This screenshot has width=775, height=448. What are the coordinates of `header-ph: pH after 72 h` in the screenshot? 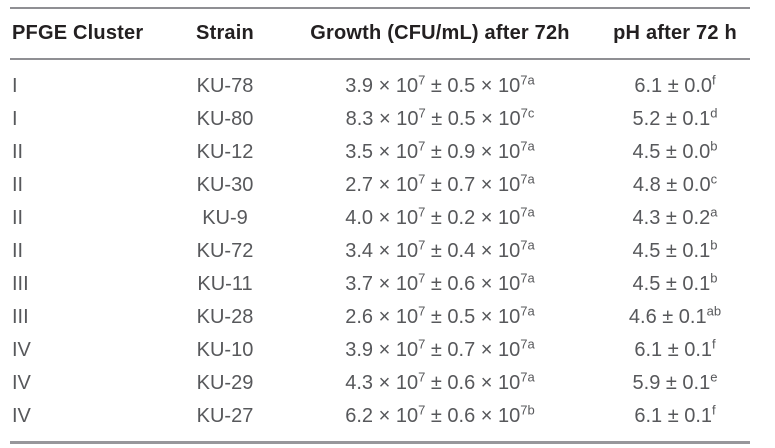 It's located at (675, 33).